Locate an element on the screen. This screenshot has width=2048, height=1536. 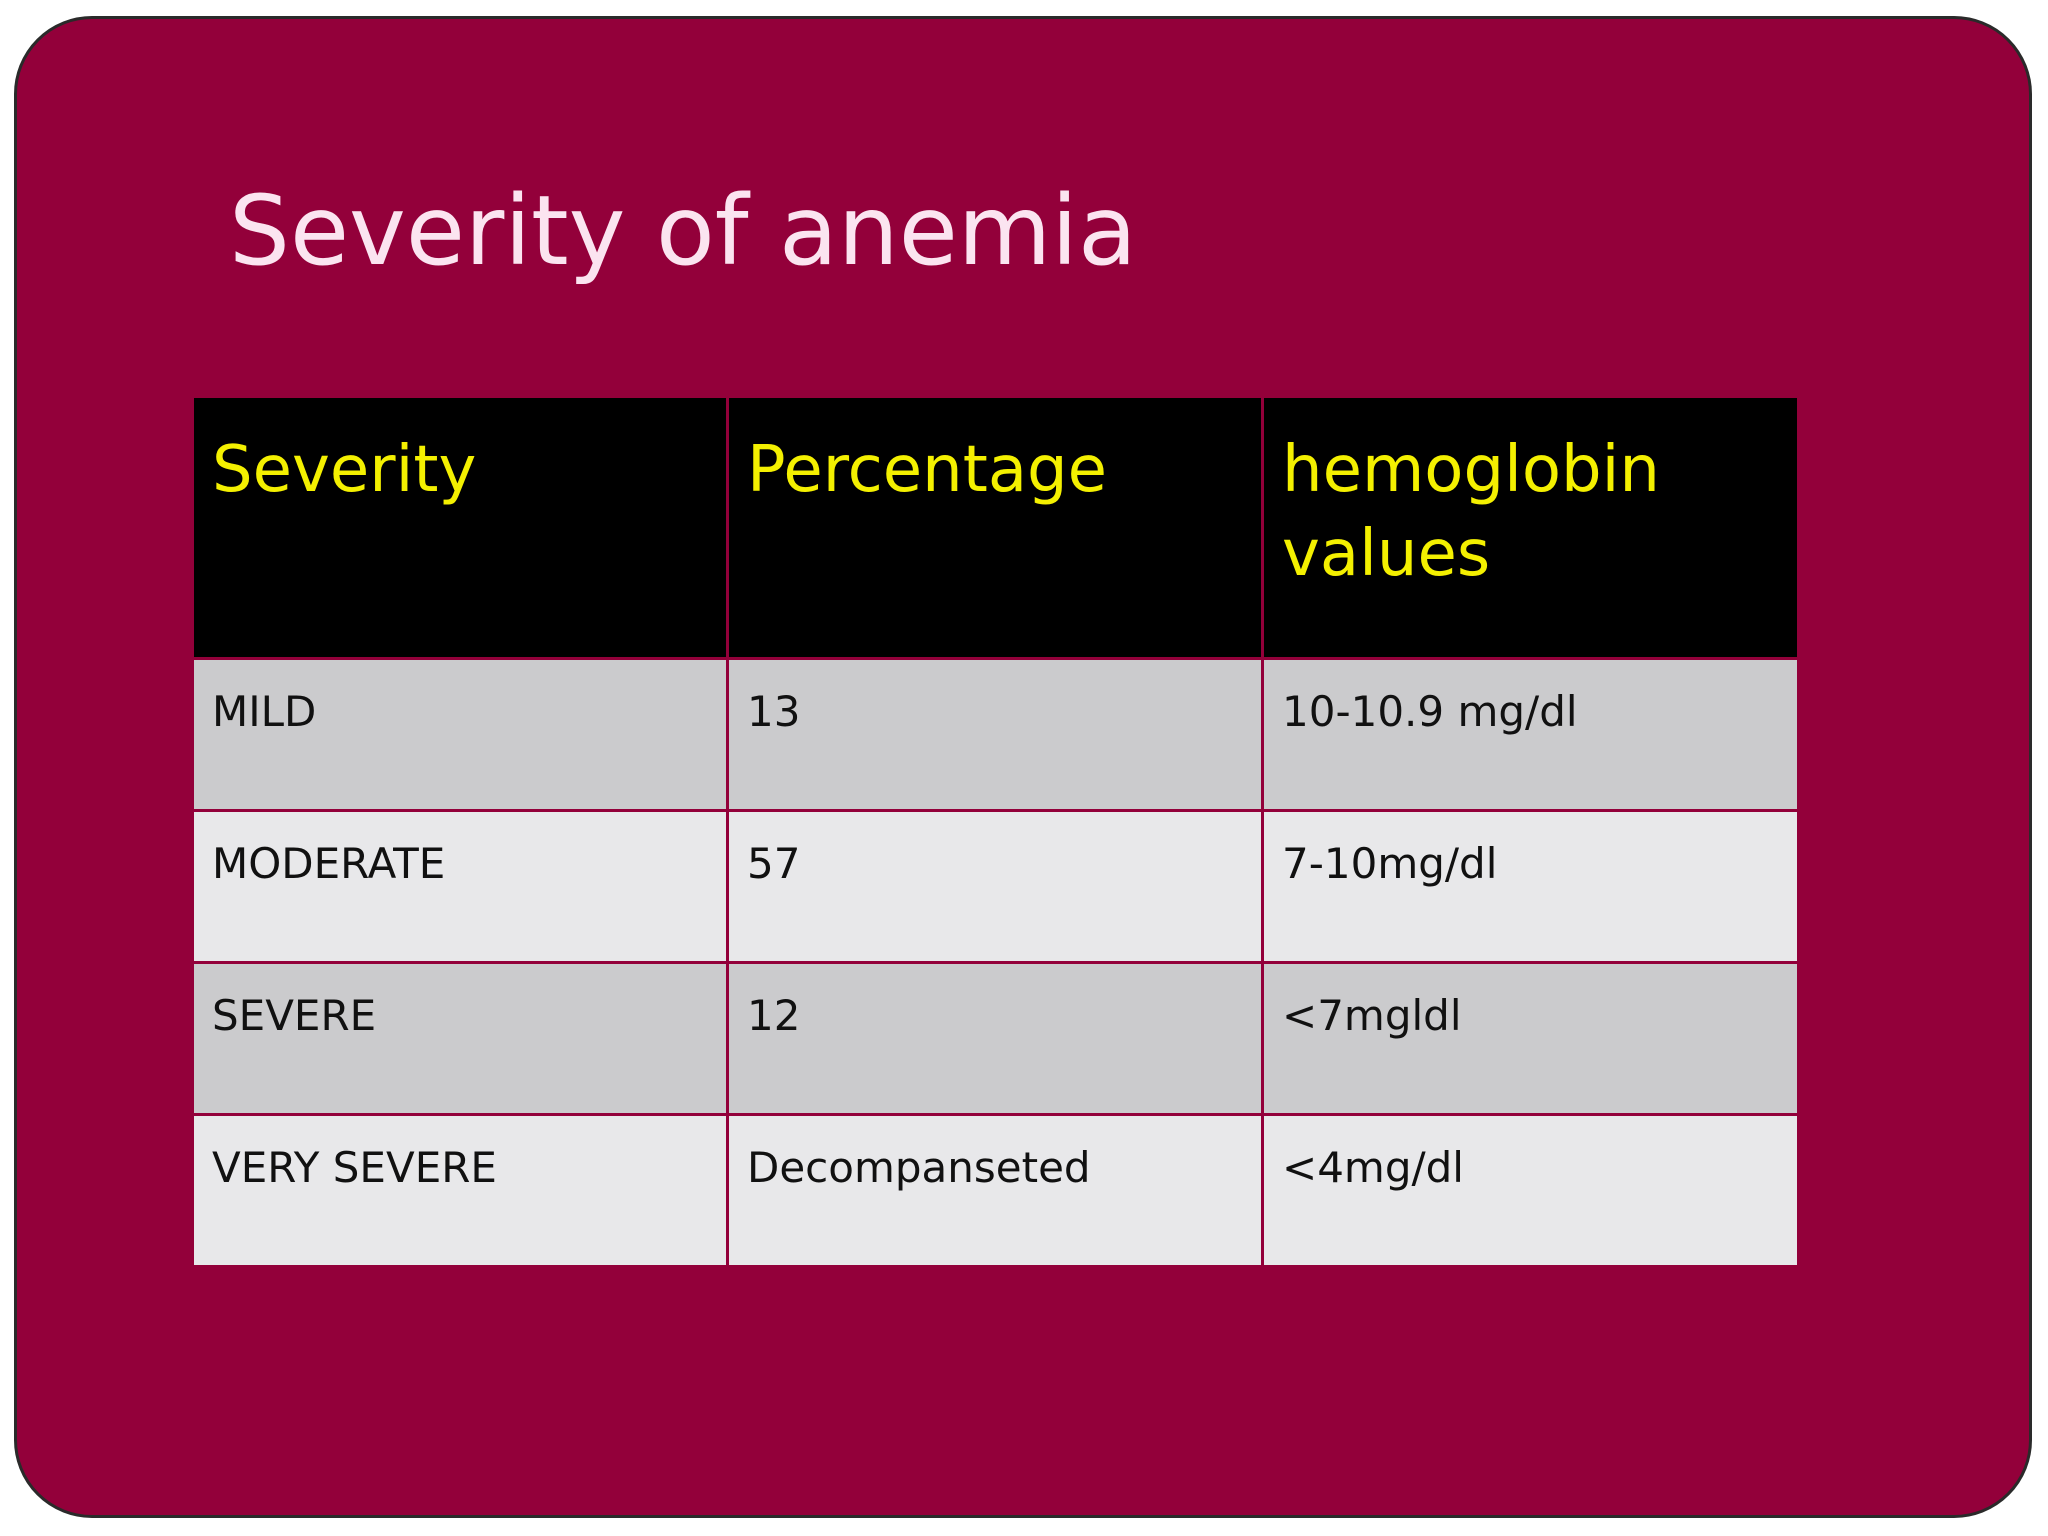
table-row: MILD 13 10-10.9 mg/dl is located at coordinates (995, 734).